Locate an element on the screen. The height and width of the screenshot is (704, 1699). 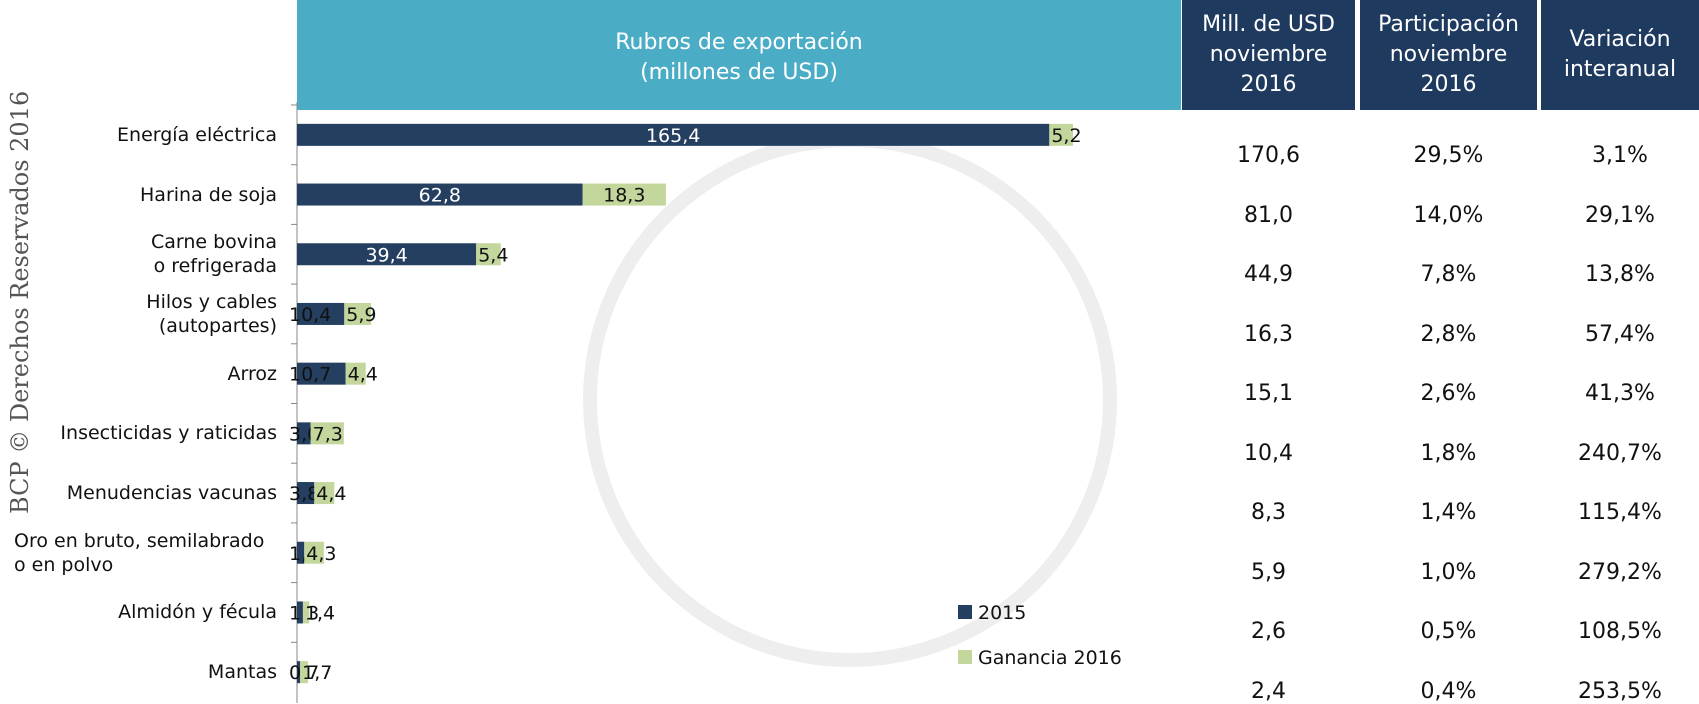
category-label: Arroz is located at coordinates (252, 373).